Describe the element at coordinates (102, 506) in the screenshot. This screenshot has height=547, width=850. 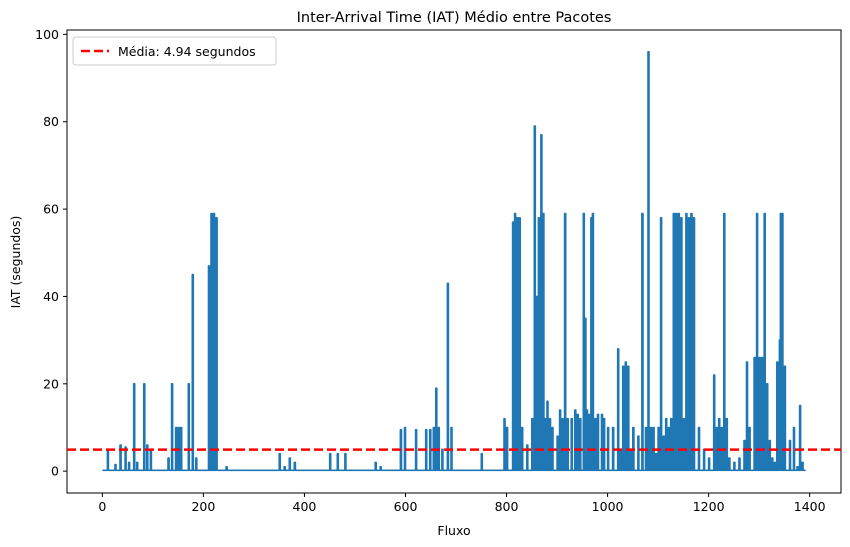
I see `x-tick-label: 0` at that location.